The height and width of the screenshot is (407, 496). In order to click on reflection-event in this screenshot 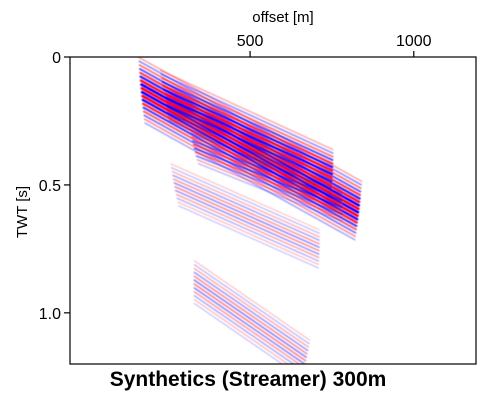, I will do `click(251, 319)`.